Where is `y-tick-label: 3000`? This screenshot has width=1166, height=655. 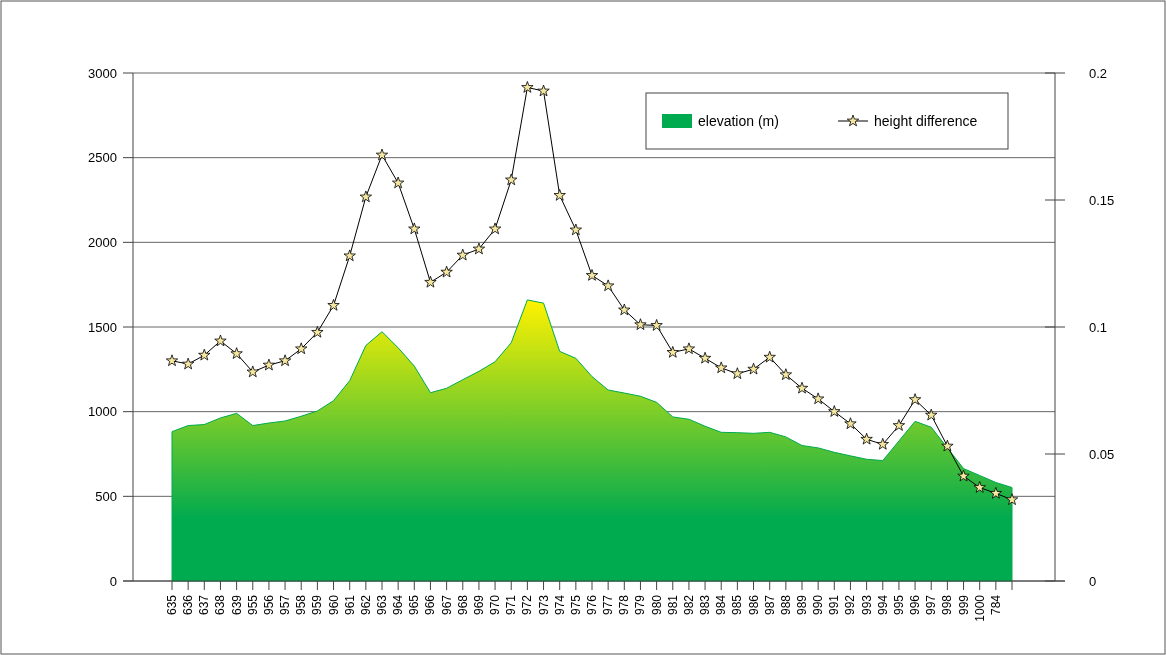 y-tick-label: 3000 is located at coordinates (102, 73).